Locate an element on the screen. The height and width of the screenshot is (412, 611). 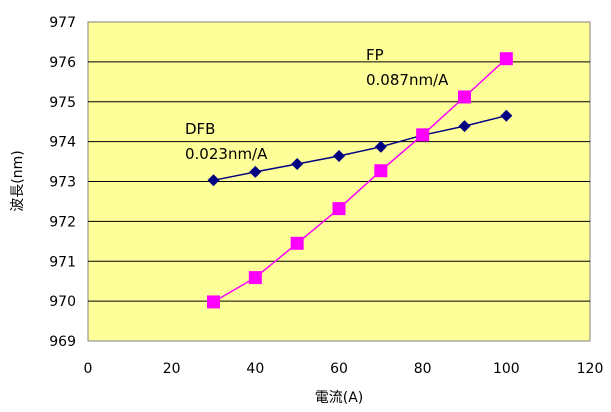
fp-annotation-name: FP is located at coordinates (375, 55).